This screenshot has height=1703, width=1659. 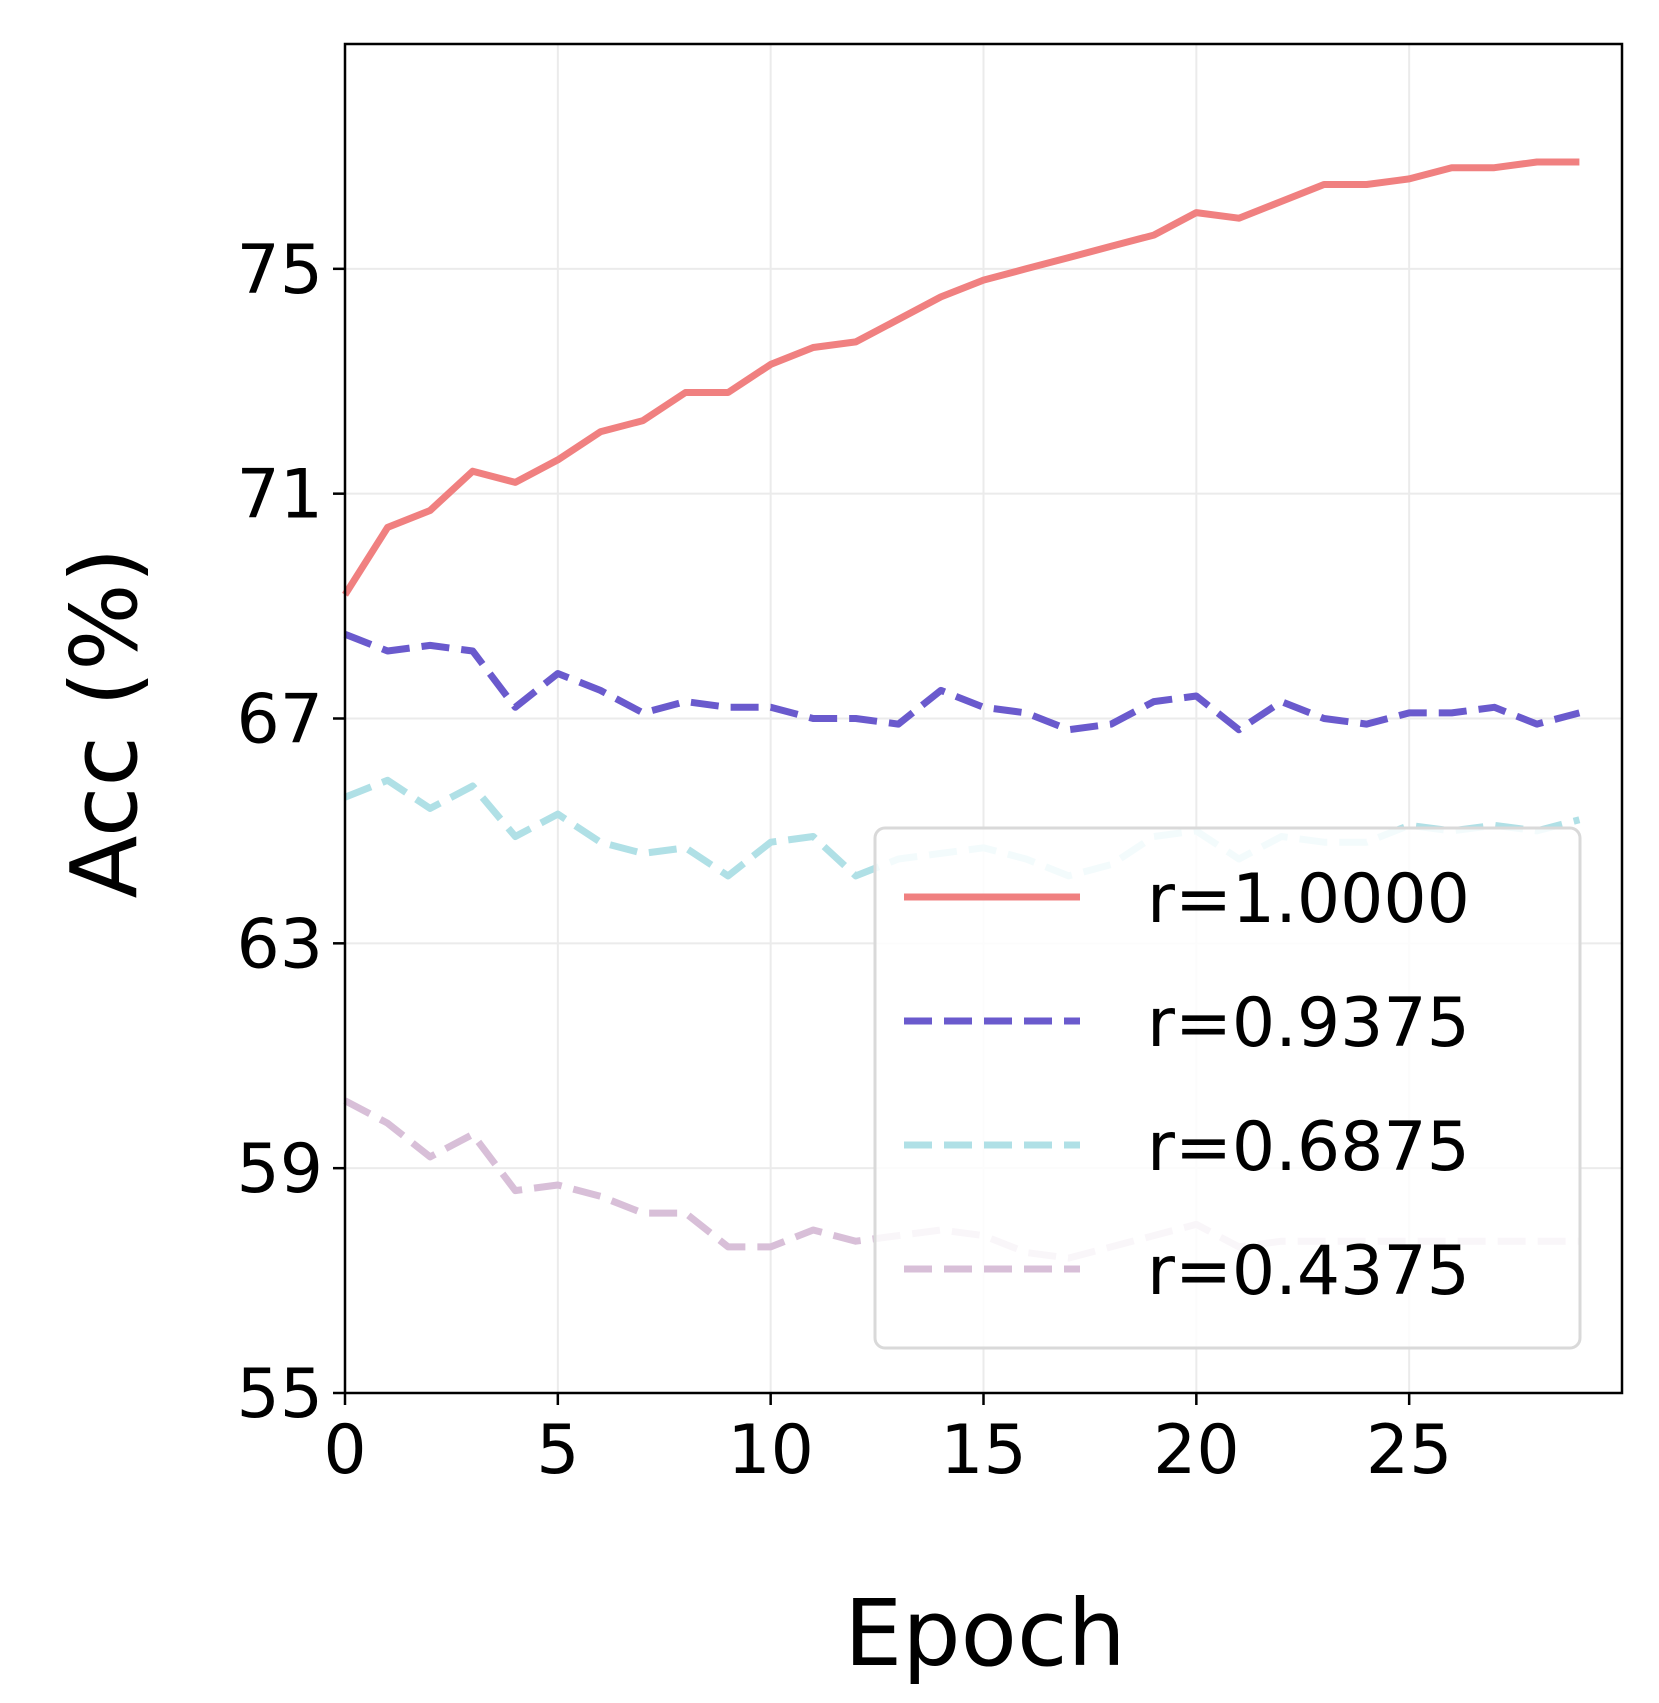 I want to click on legend-label-1: r=1.0000, so click(x=1308, y=899).